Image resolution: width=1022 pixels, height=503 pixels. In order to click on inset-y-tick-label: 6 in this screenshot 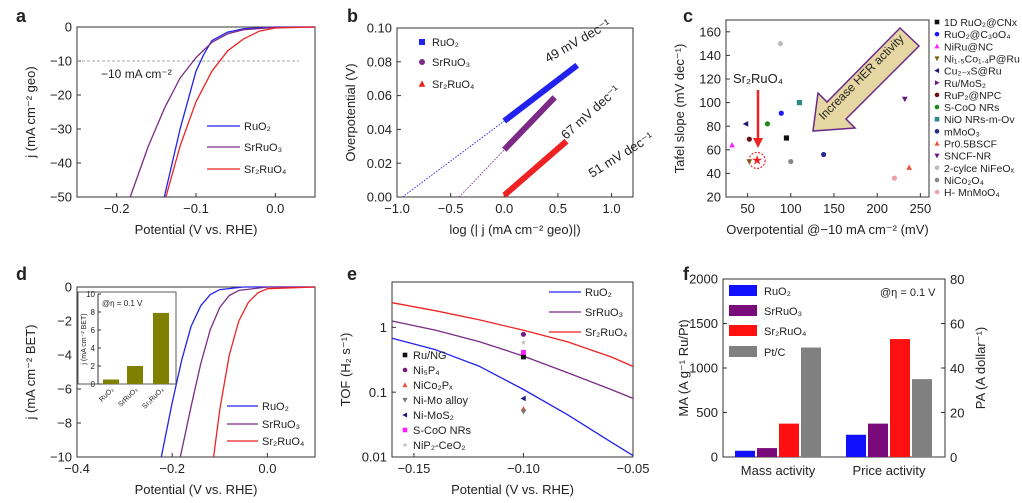, I will do `click(93, 330)`.